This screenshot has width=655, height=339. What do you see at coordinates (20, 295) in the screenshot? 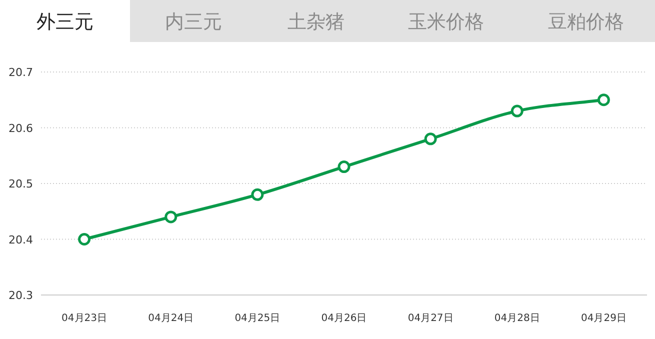
I see `y-tick-label: 20.3` at bounding box center [20, 295].